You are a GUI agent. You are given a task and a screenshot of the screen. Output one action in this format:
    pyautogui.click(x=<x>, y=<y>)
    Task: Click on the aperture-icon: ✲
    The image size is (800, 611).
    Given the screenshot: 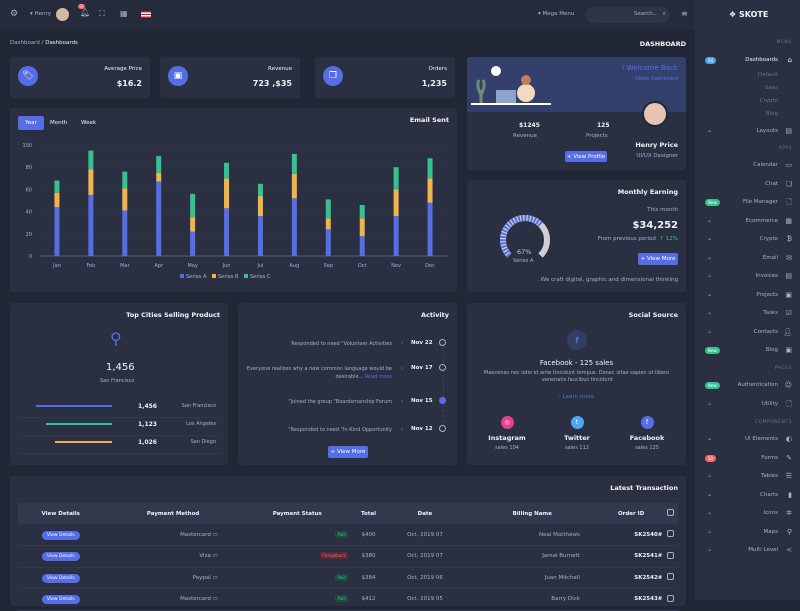 What is the action you would take?
    pyautogui.click(x=789, y=513)
    